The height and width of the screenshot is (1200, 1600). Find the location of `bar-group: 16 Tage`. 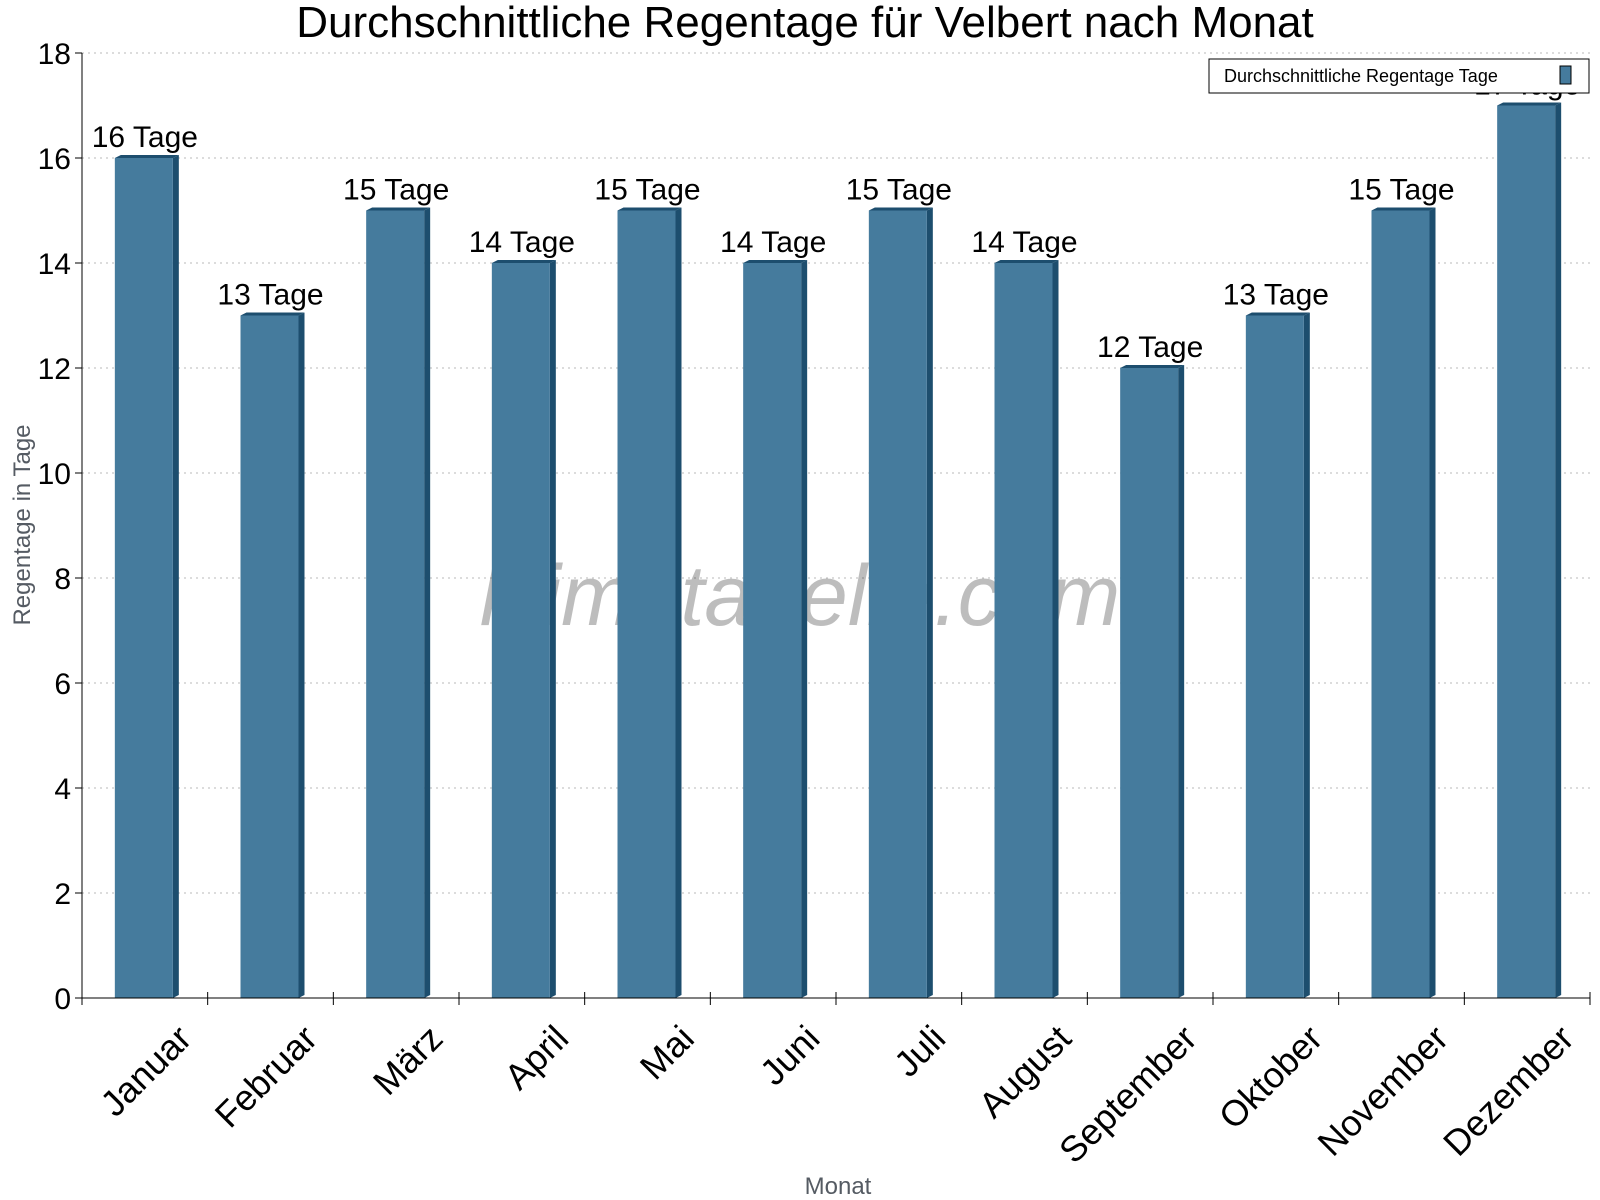

bar-group: 16 Tage is located at coordinates (145, 559).